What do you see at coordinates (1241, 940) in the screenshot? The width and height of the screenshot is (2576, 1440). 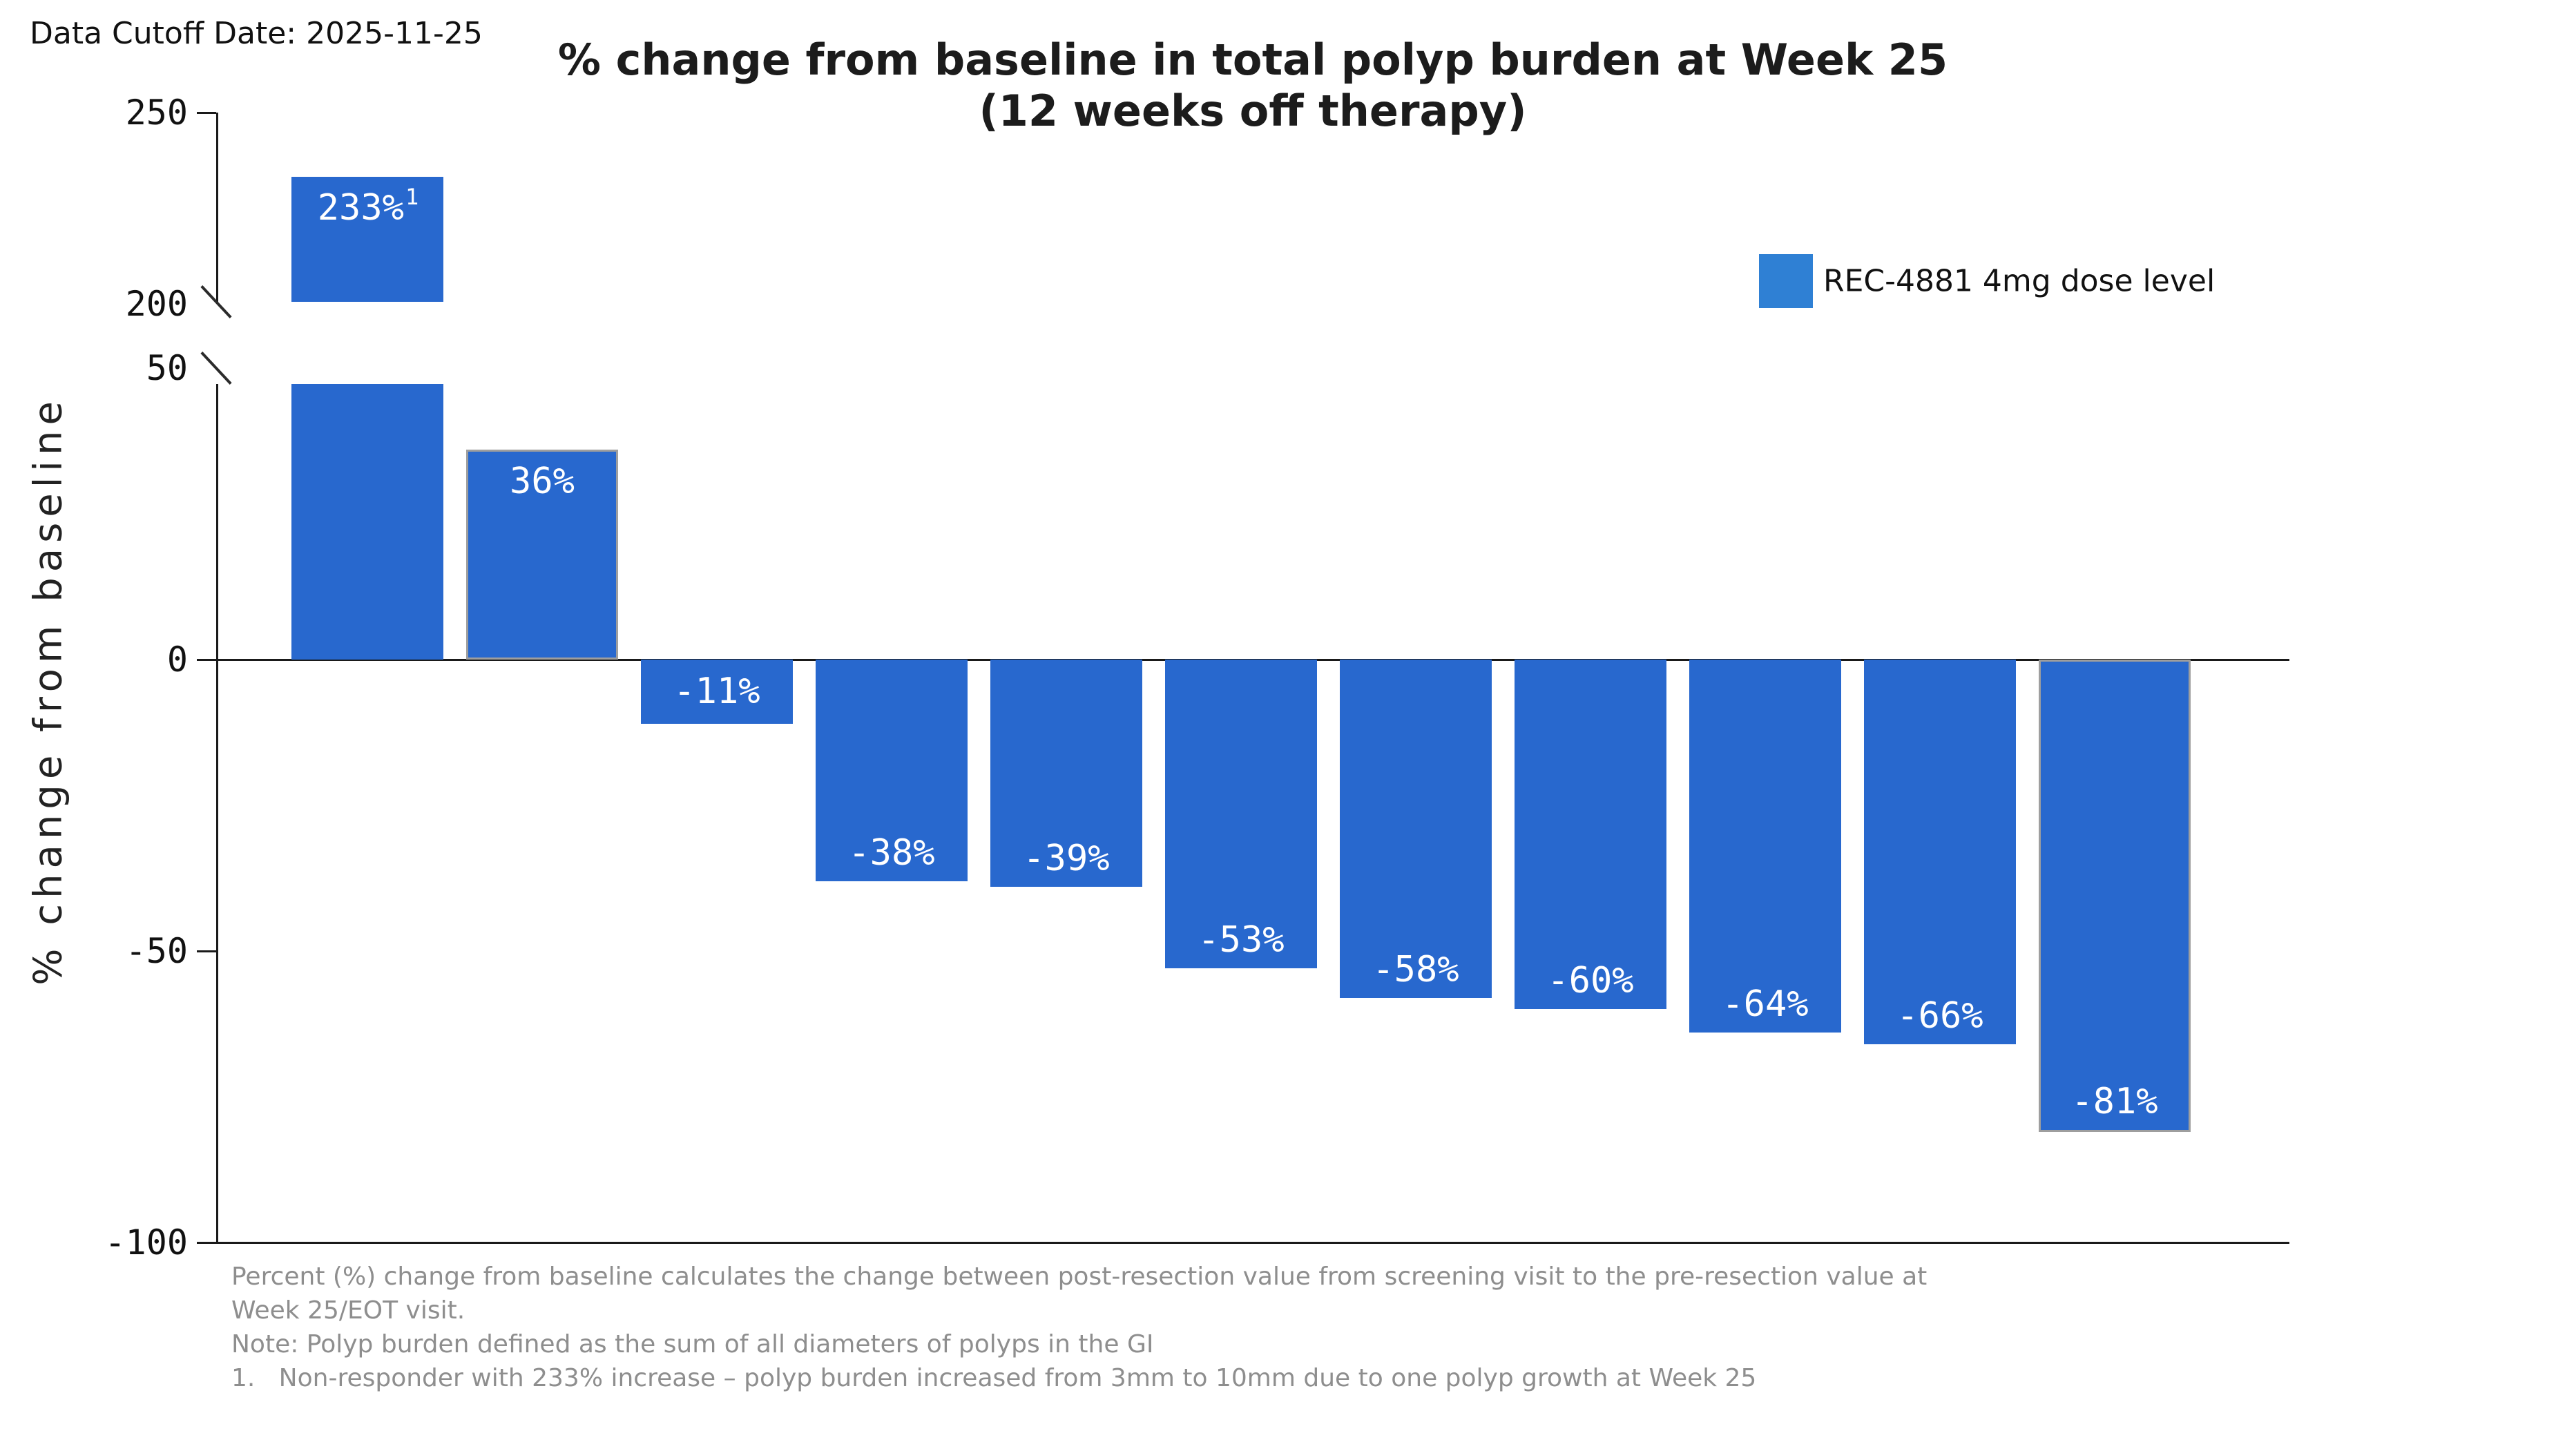 I see `bar-value-label: -53%` at bounding box center [1241, 940].